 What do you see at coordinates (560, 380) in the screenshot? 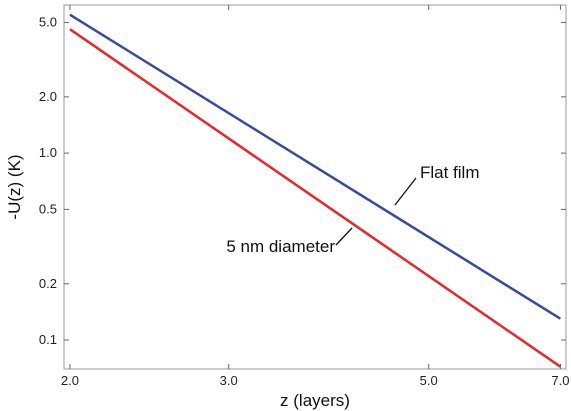
I see `x-tick-label: 7.0` at bounding box center [560, 380].